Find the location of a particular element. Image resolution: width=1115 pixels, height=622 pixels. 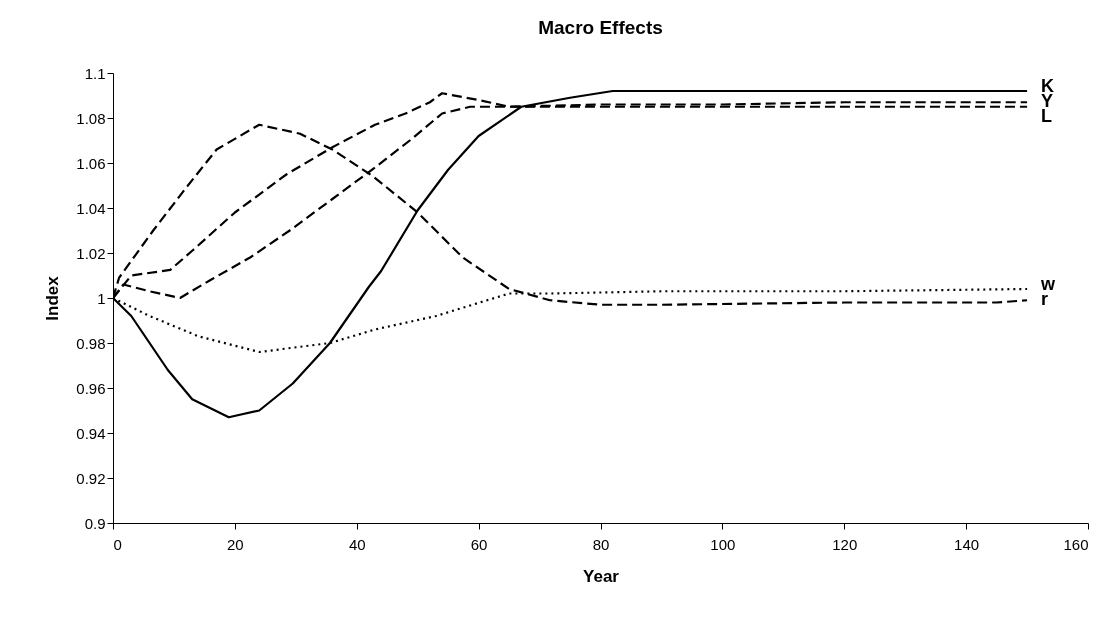

y-tick-label: 0.94 is located at coordinates (91, 433).